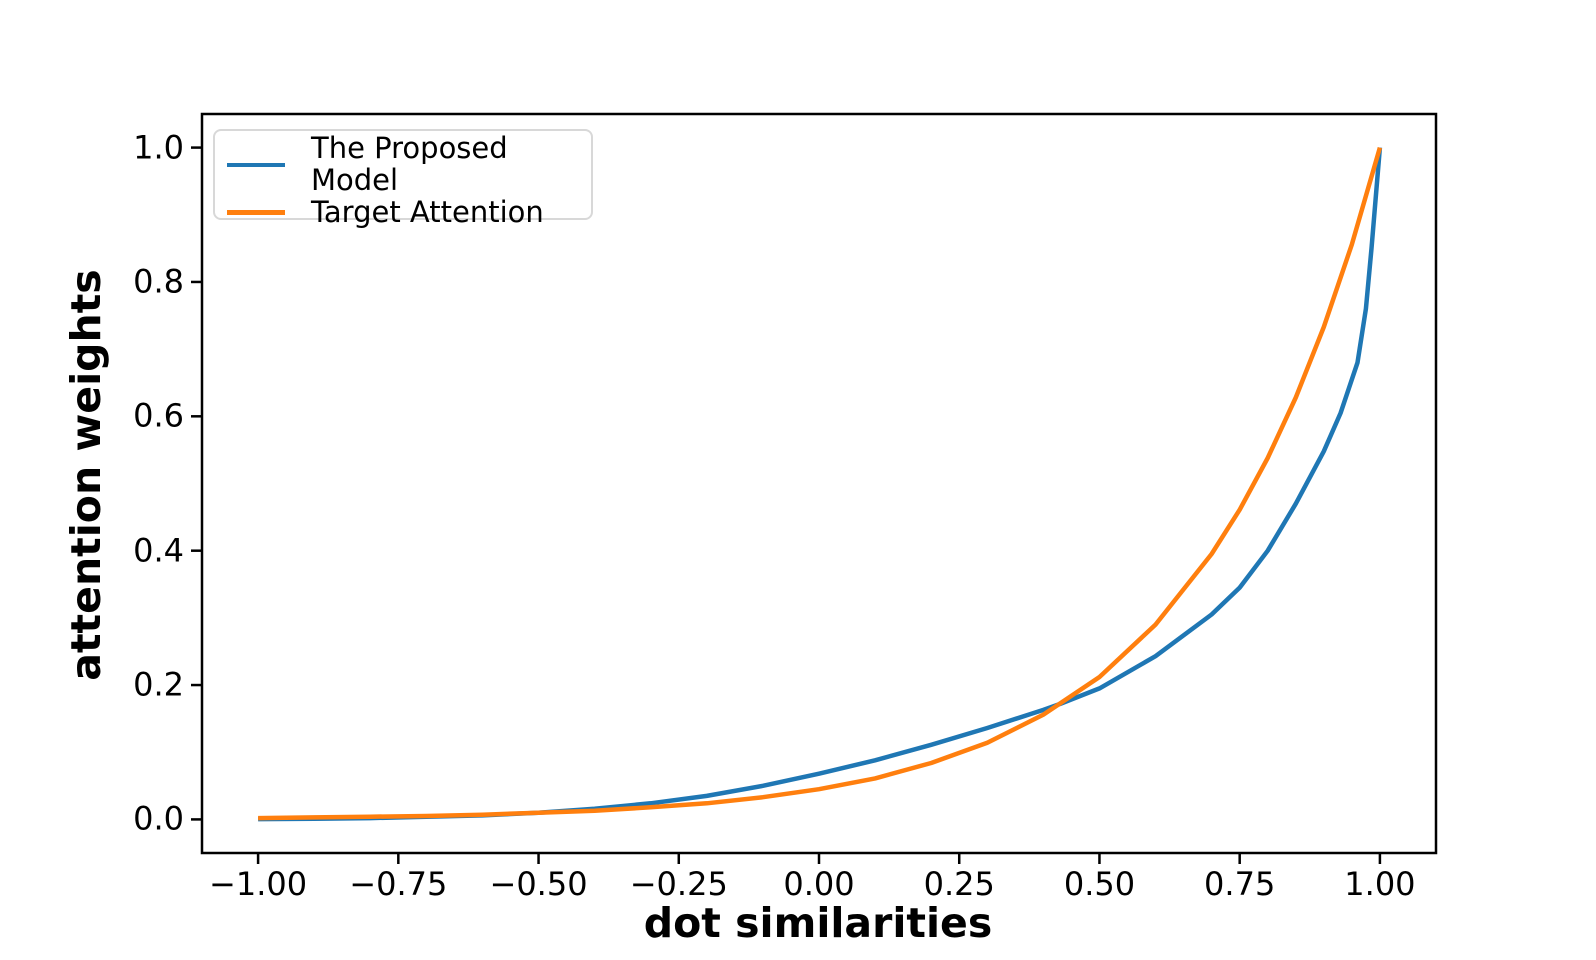 This screenshot has width=1596, height=960. Describe the element at coordinates (158, 415) in the screenshot. I see `y-tick-label: 0.6` at that location.